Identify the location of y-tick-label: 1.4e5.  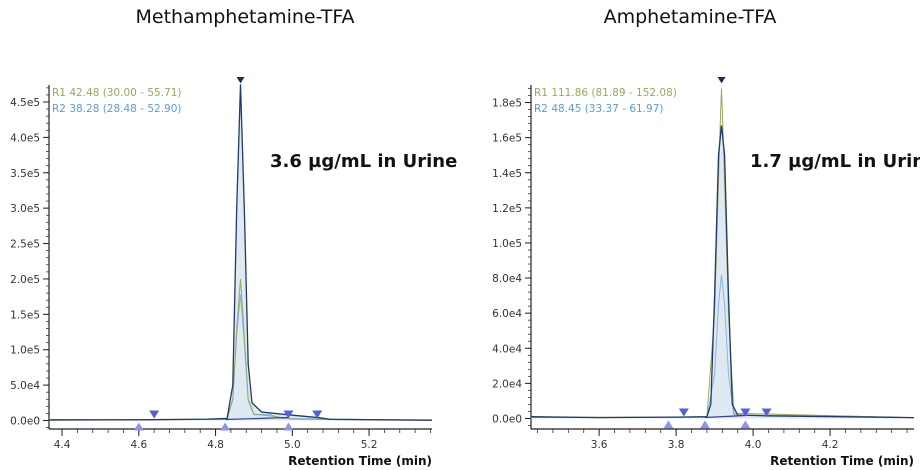
(507, 174).